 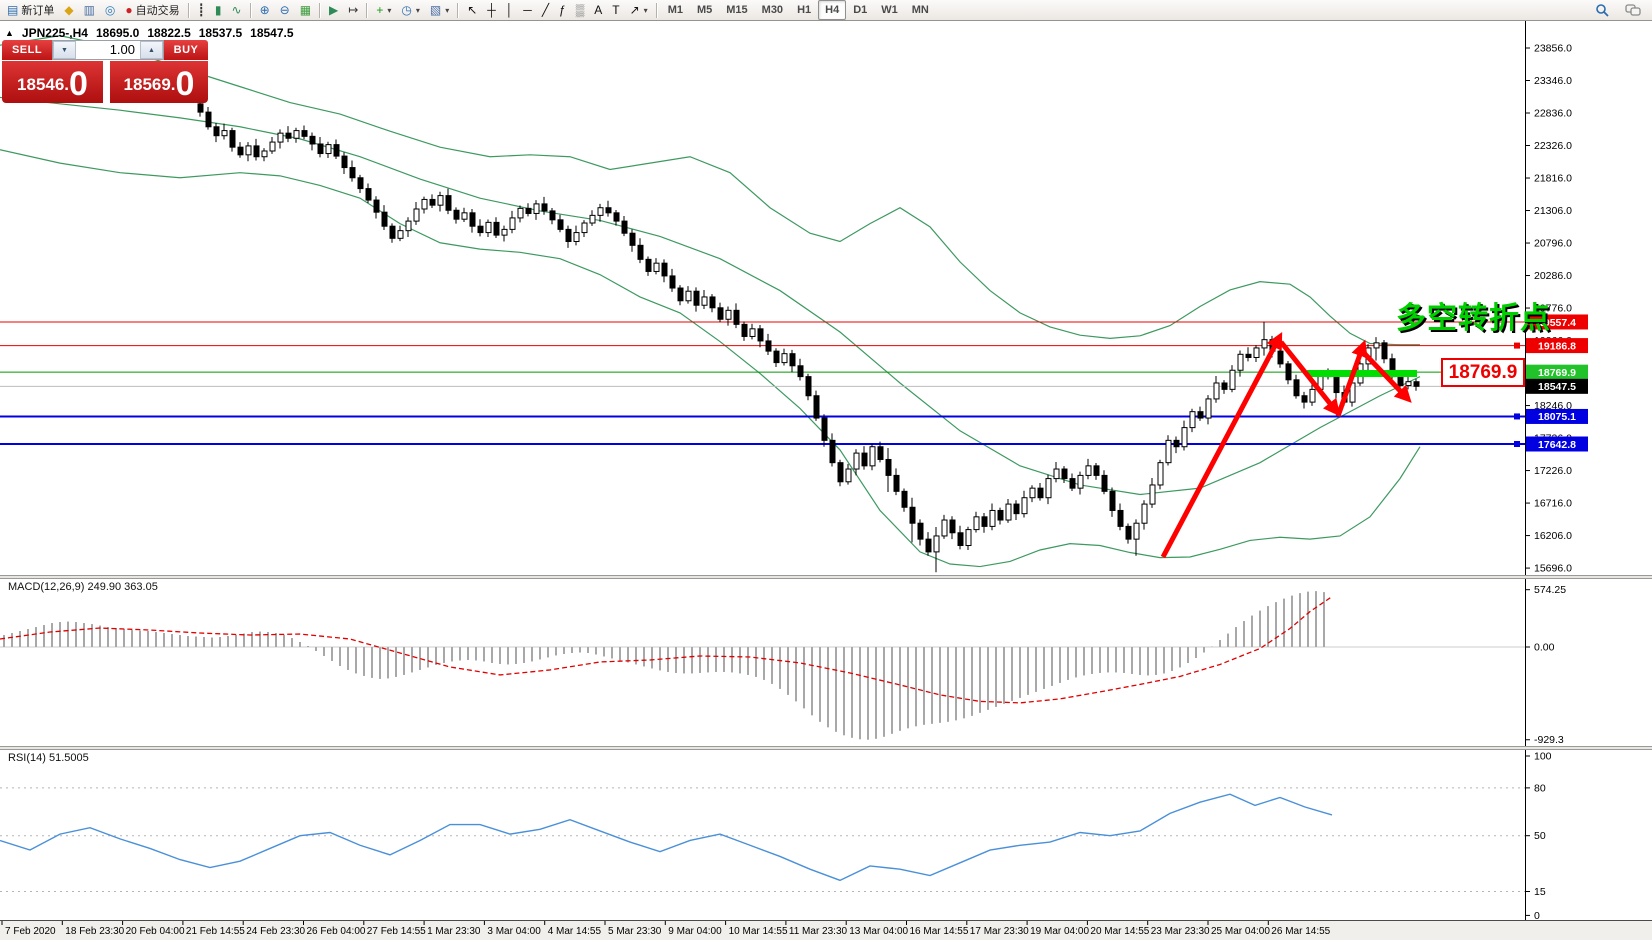 What do you see at coordinates (491, 10) in the screenshot?
I see `crosshair-button: ┼` at bounding box center [491, 10].